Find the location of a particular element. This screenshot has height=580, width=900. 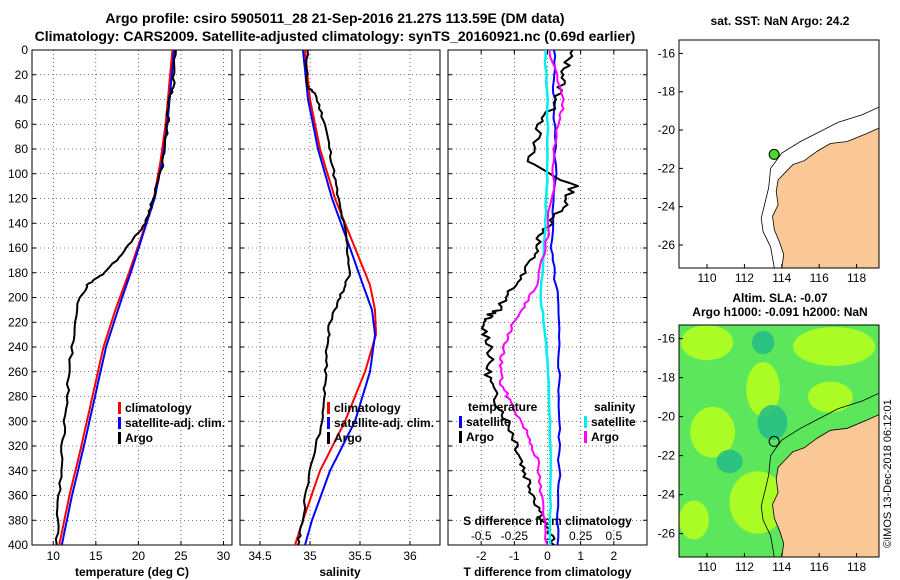

sla-map-title-2: Argo h1000: -0.091 h2000: NaN is located at coordinates (780, 312).